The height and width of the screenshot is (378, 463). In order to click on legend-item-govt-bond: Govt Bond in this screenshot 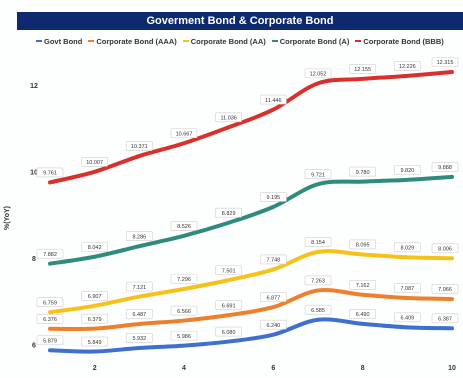, I will do `click(59, 41)`.